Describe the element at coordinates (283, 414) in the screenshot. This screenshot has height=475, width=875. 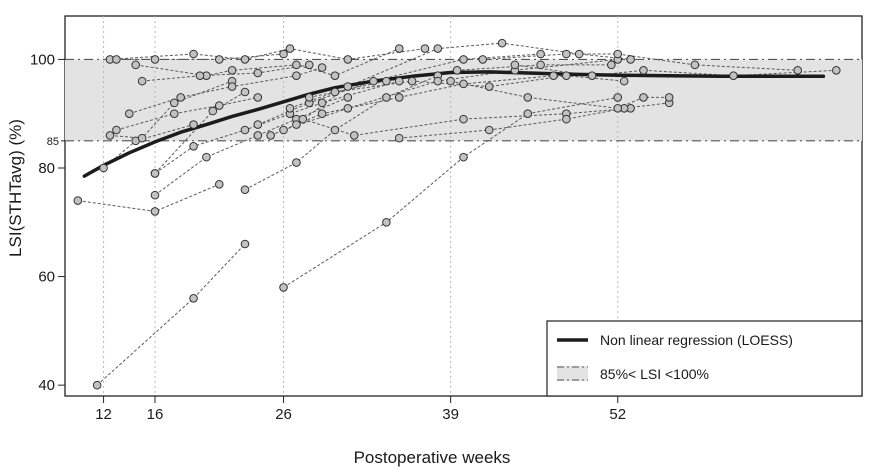
I see `x-tick-label-26: 26` at that location.